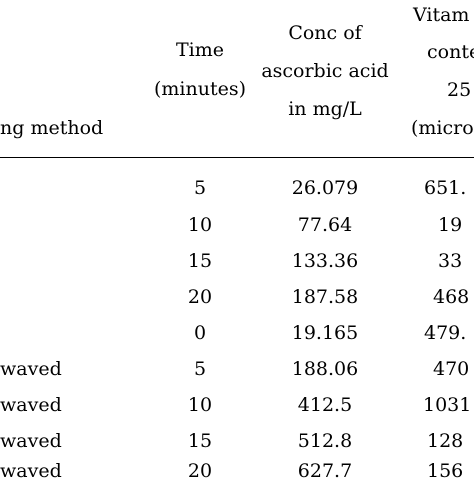 The height and width of the screenshot is (482, 474). I want to click on row-6-conc: 188.06, so click(325, 369).